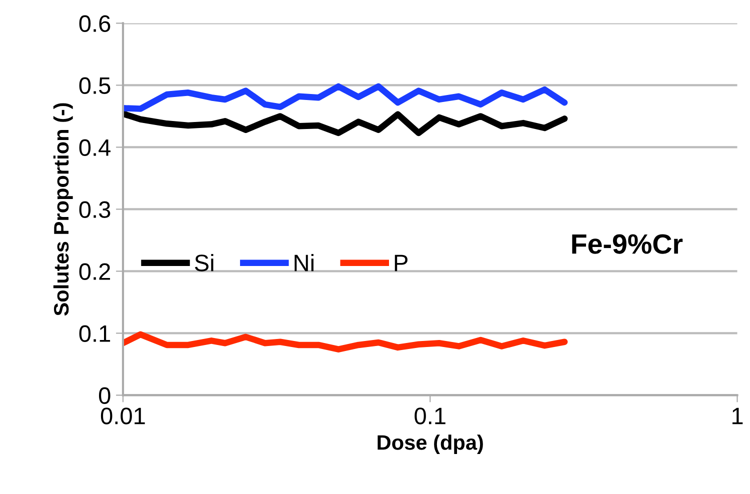 This screenshot has height=494, width=750. What do you see at coordinates (63, 209) in the screenshot?
I see `y-axis-title: Solutes Proportion (-)` at bounding box center [63, 209].